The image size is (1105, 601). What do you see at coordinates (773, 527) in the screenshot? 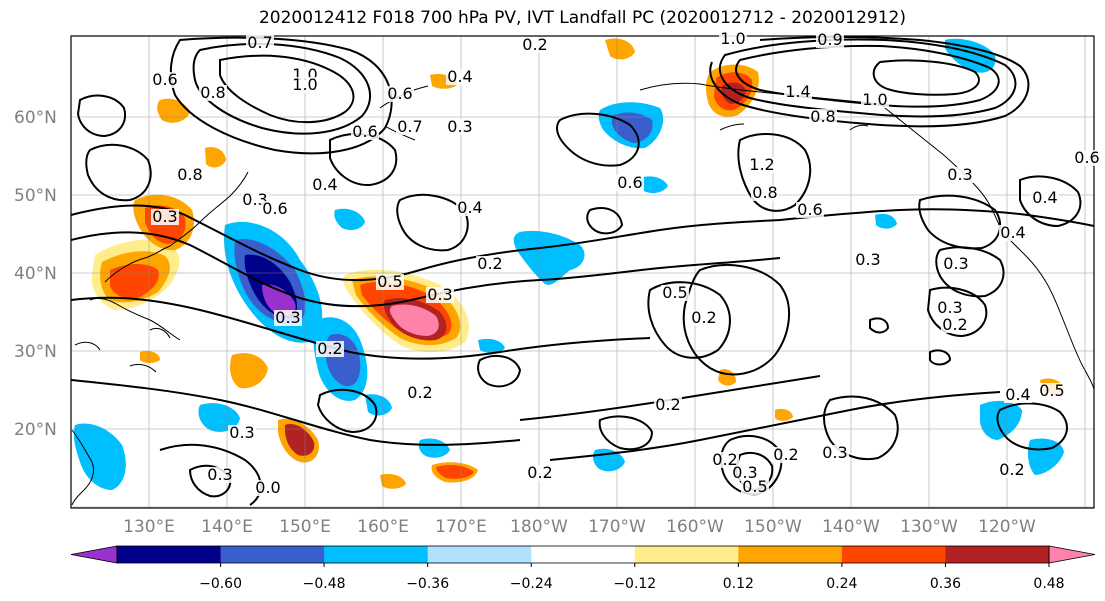
I see `lon-label: 150°W` at bounding box center [773, 527].